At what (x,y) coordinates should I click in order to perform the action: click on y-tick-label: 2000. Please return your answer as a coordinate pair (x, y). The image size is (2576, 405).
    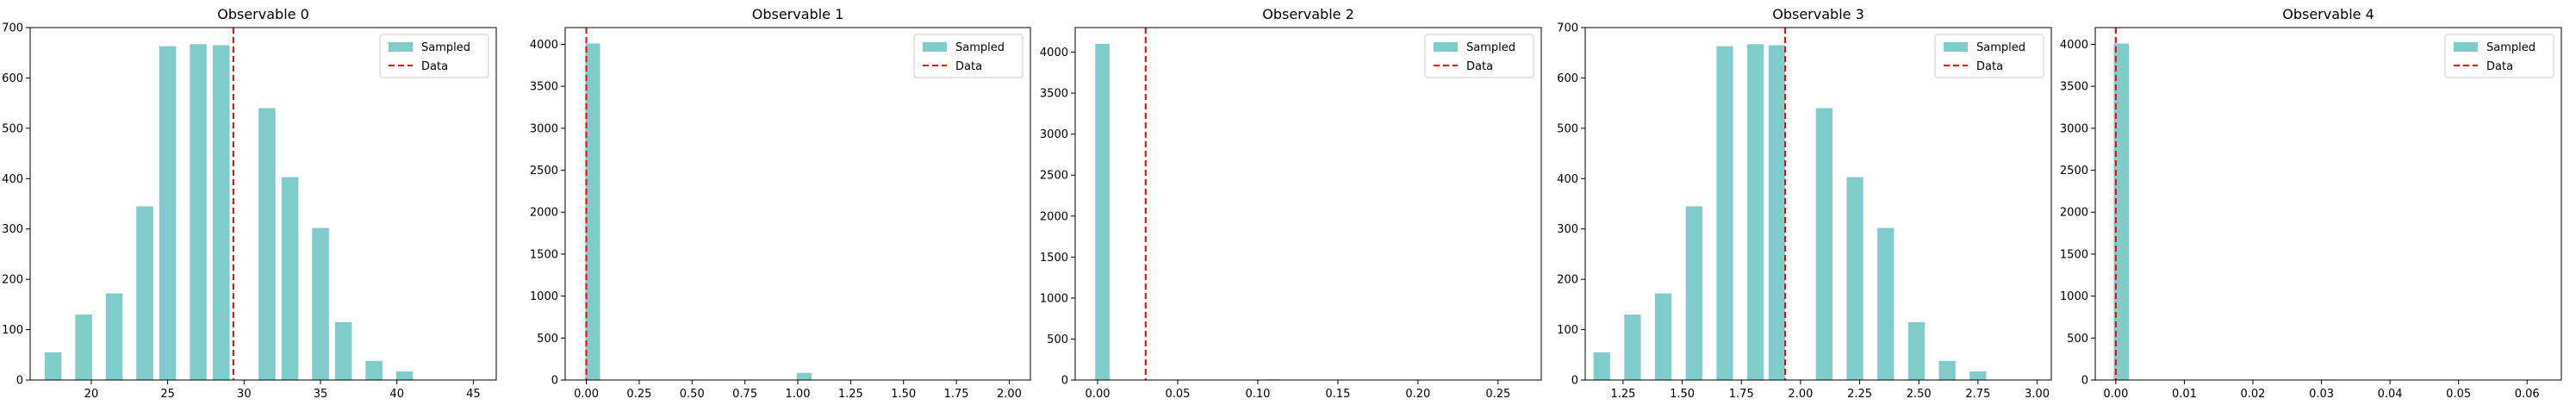
    Looking at the image, I should click on (1054, 216).